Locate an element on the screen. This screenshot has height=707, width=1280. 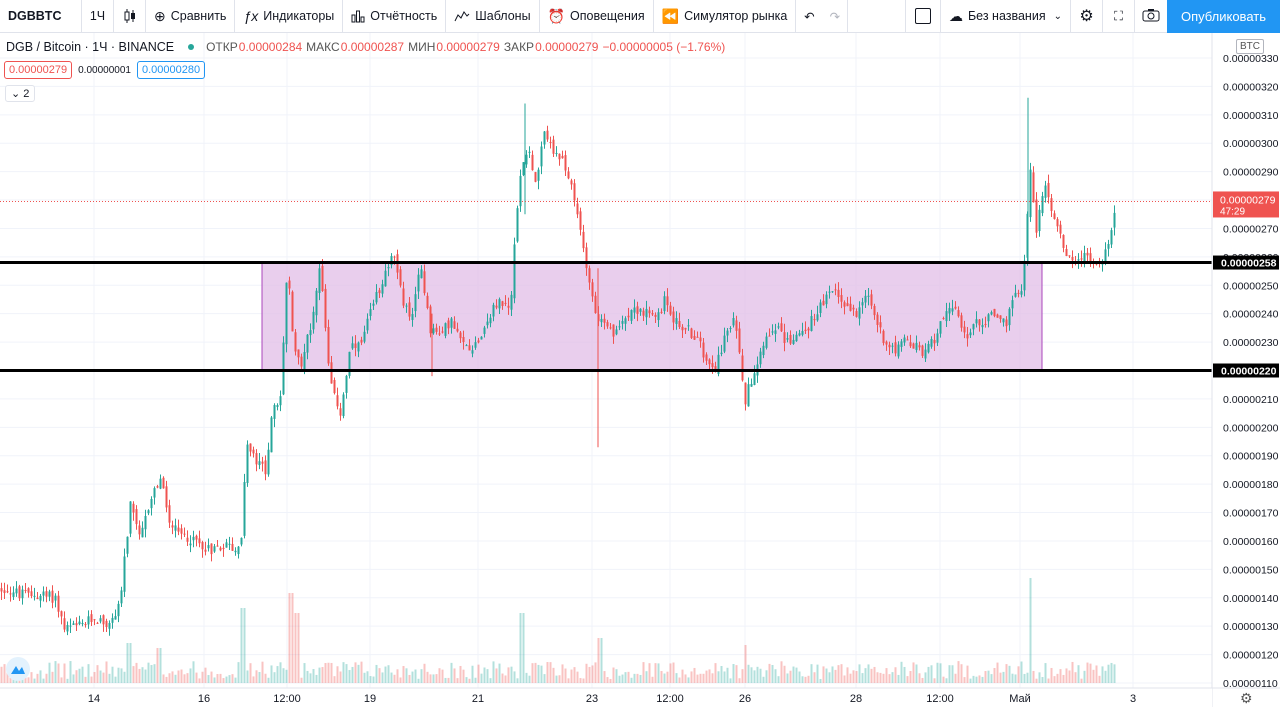
axis-settings-gear-icon: ⚙ is located at coordinates (1246, 698).